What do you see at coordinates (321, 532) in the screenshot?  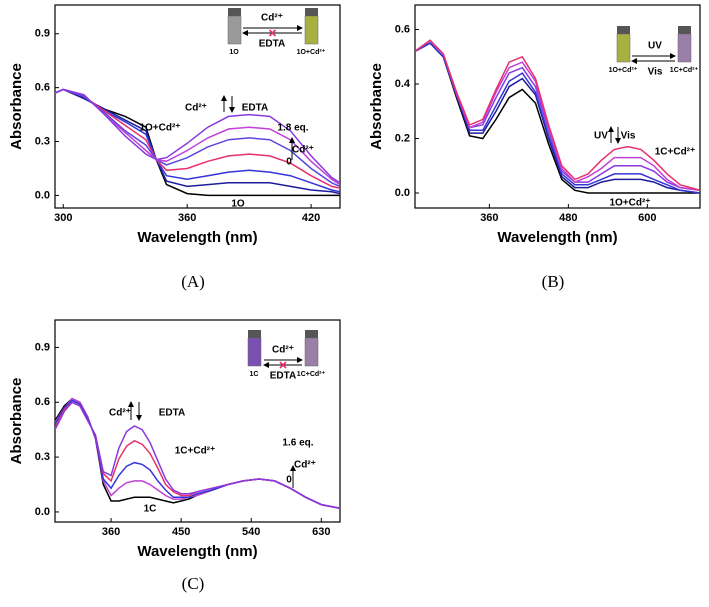 I see `x-tick-label: 630` at bounding box center [321, 532].